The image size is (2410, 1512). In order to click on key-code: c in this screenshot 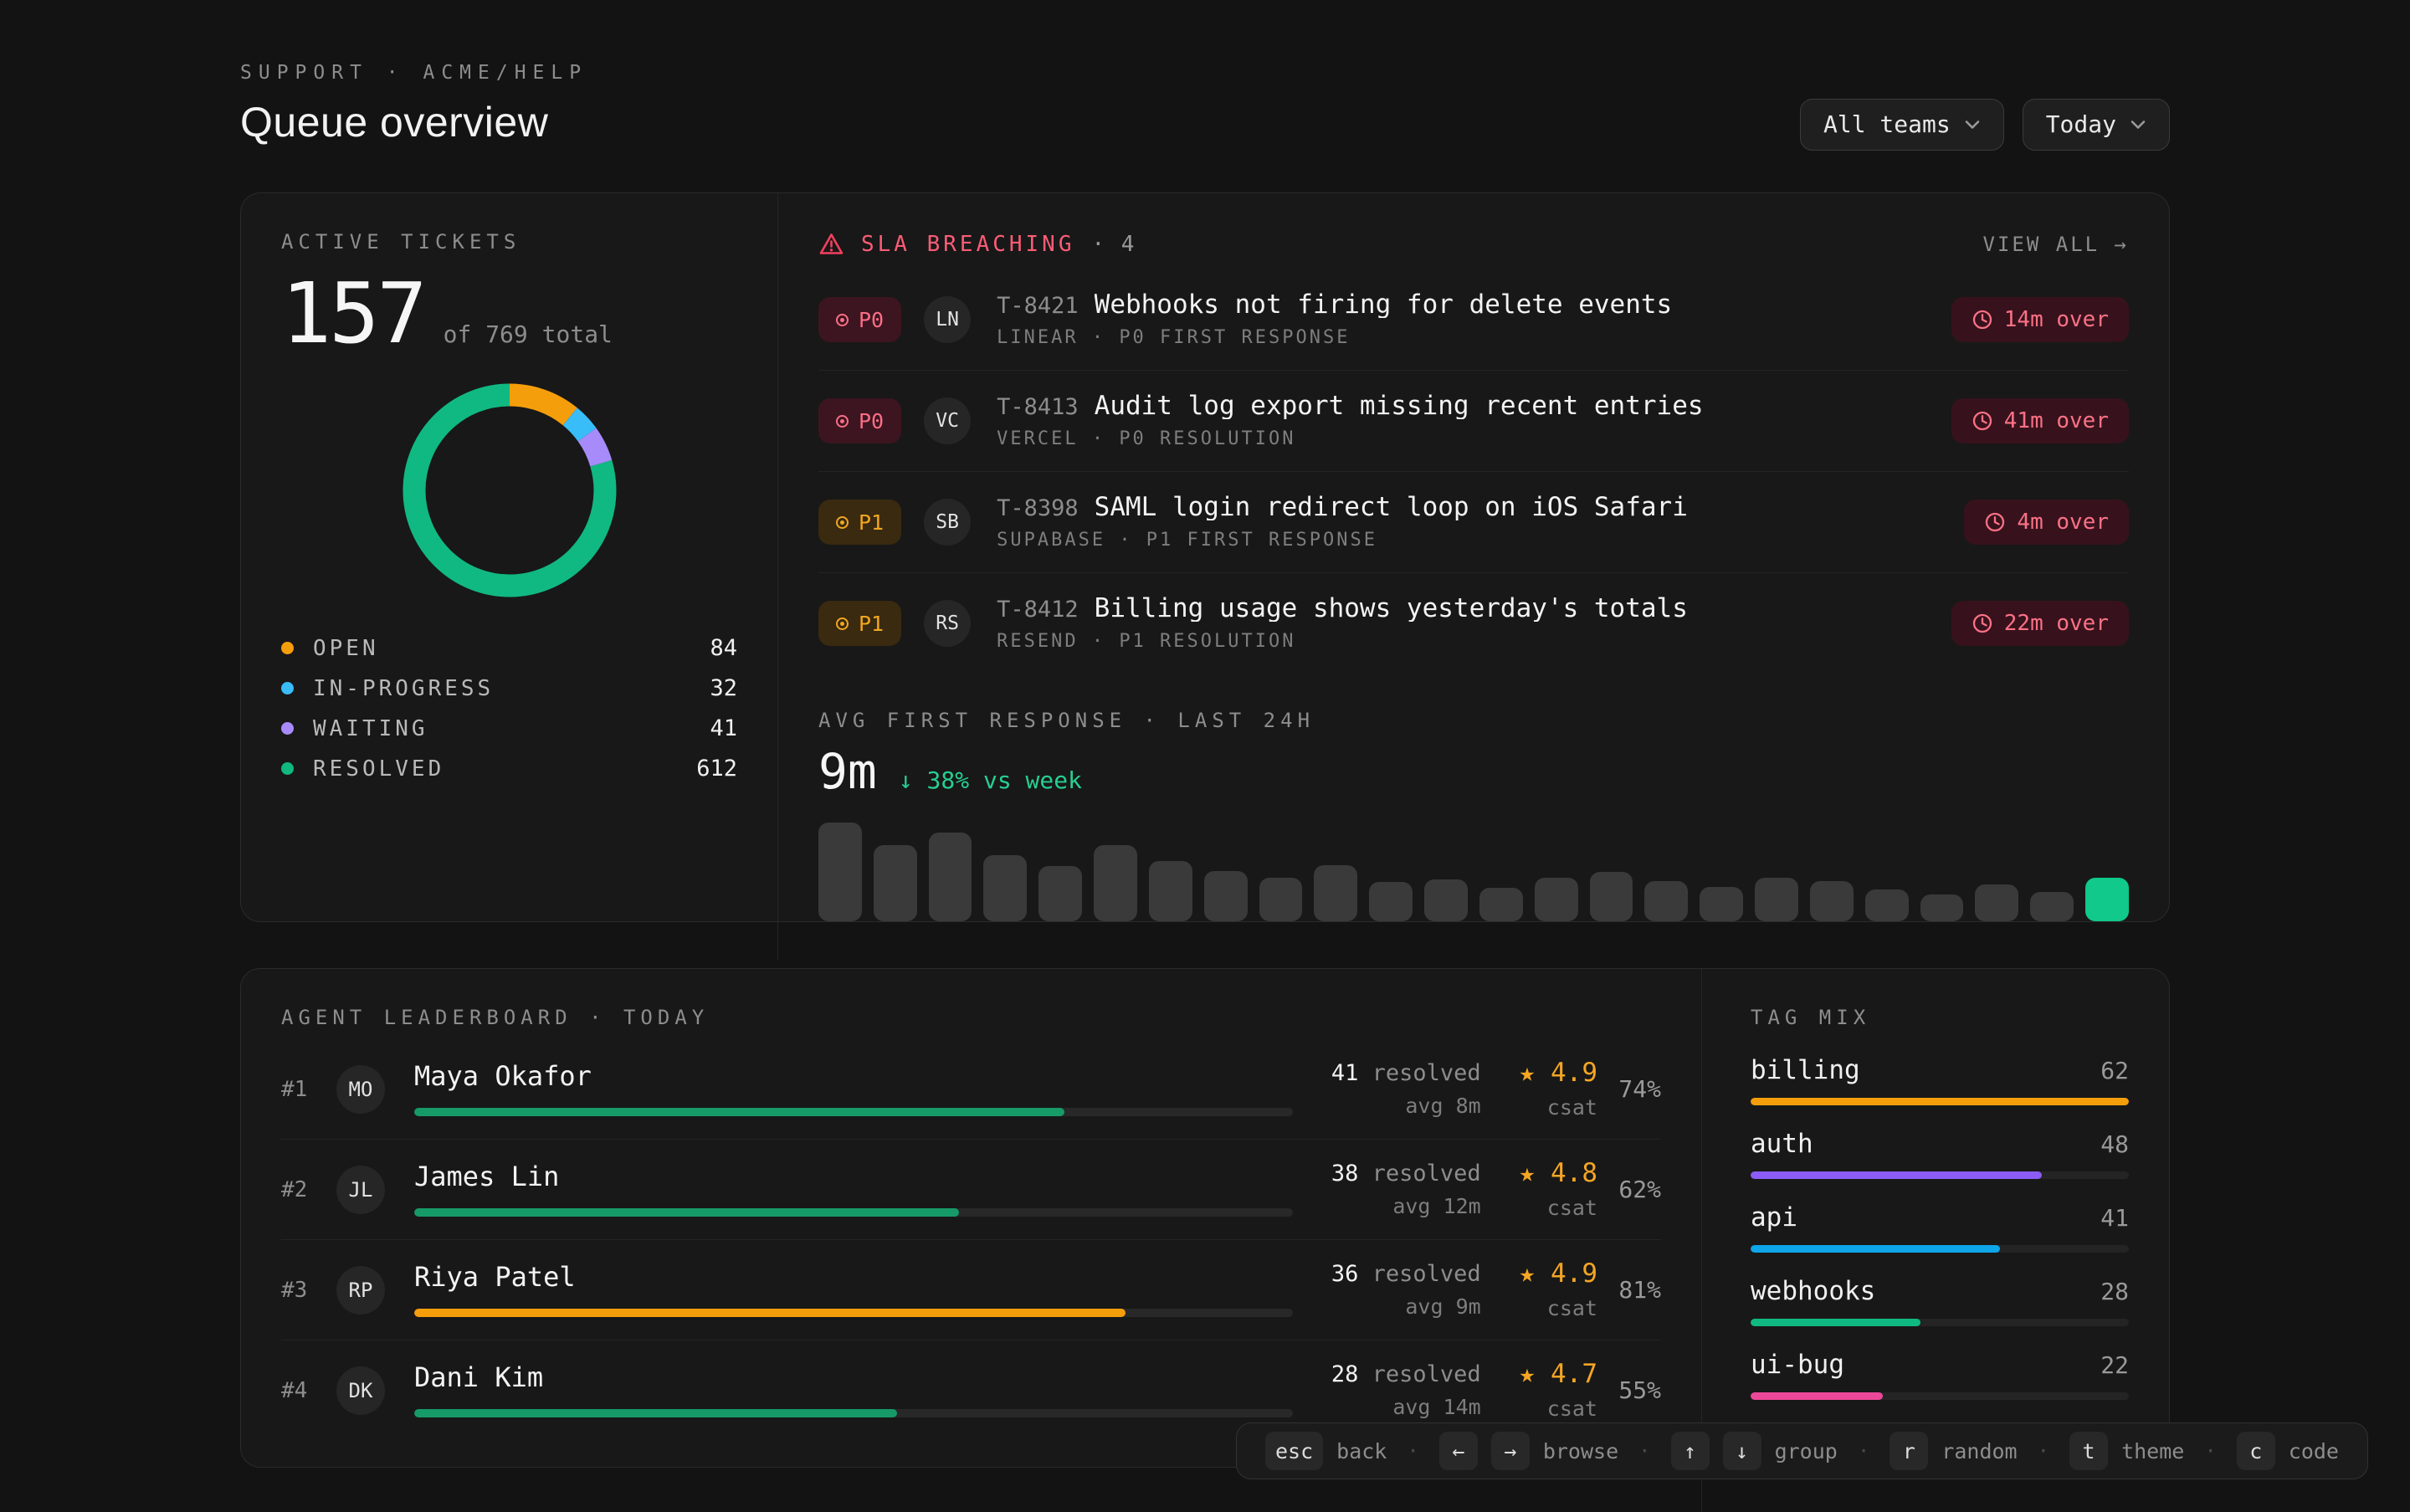, I will do `click(2255, 1451)`.